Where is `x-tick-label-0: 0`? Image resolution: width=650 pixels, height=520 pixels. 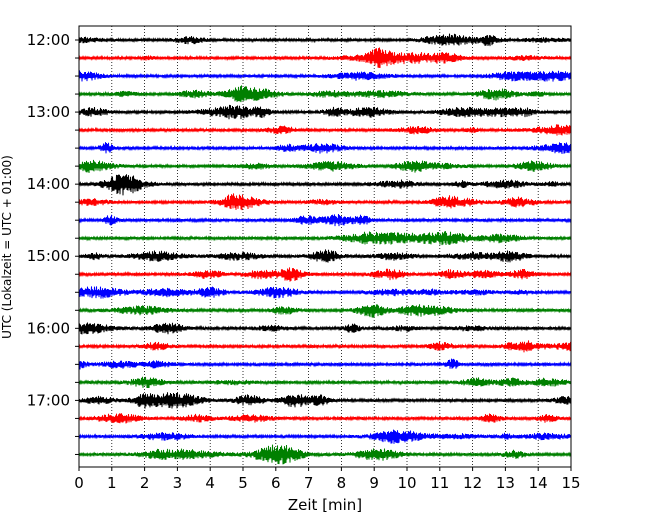 x-tick-label-0: 0 is located at coordinates (79, 483).